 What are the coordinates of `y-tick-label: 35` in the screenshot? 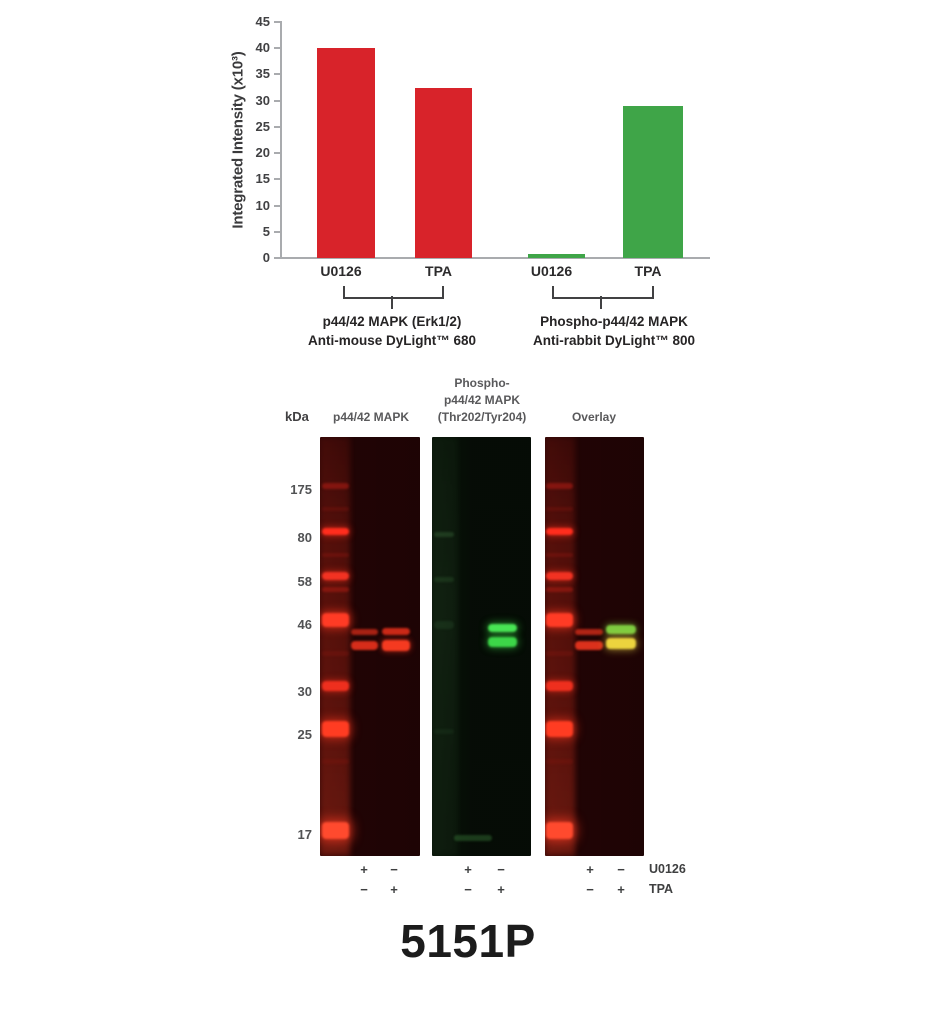 It's located at (262, 74).